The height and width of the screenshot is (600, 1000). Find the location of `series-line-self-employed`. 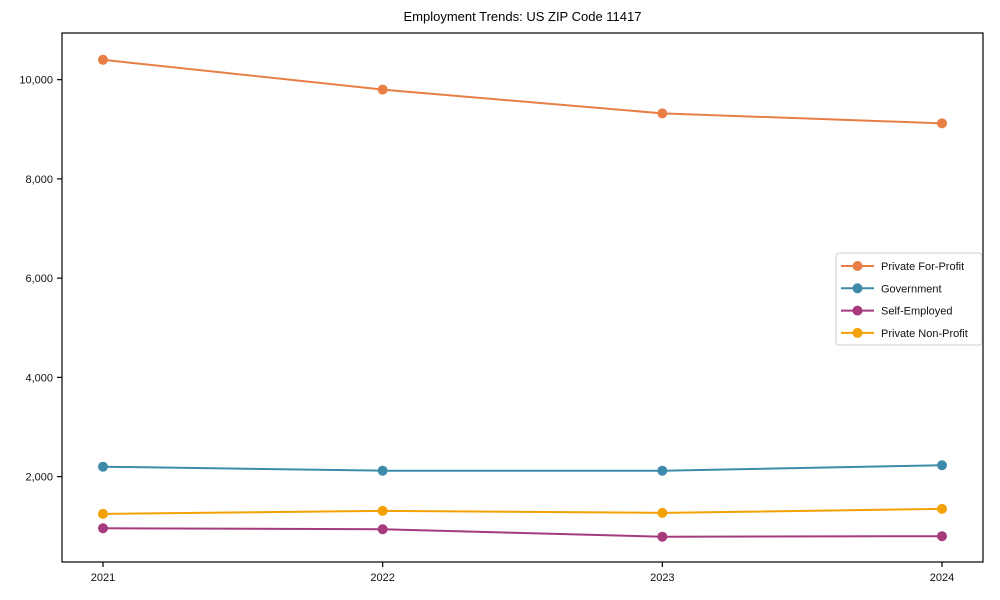

series-line-self-employed is located at coordinates (522, 532).